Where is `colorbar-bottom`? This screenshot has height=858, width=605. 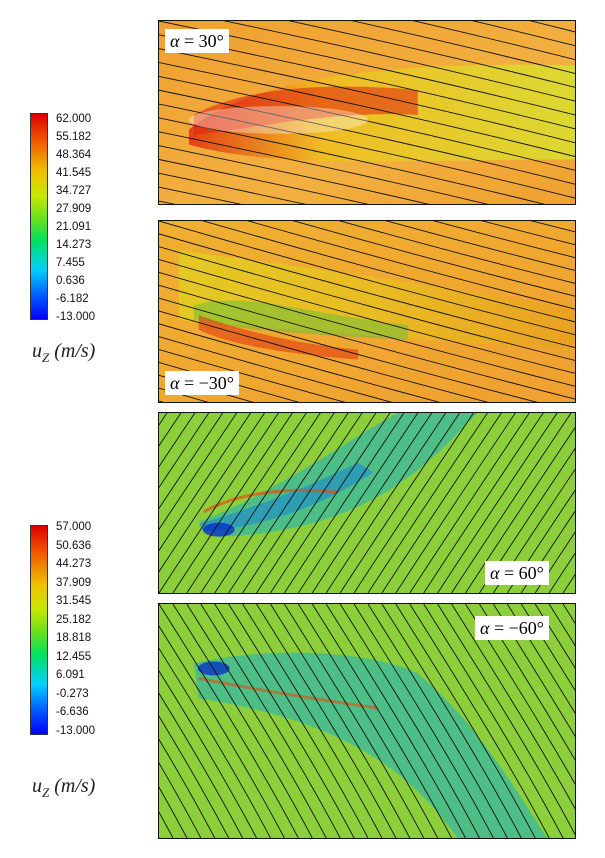
colorbar-bottom is located at coordinates (39, 630).